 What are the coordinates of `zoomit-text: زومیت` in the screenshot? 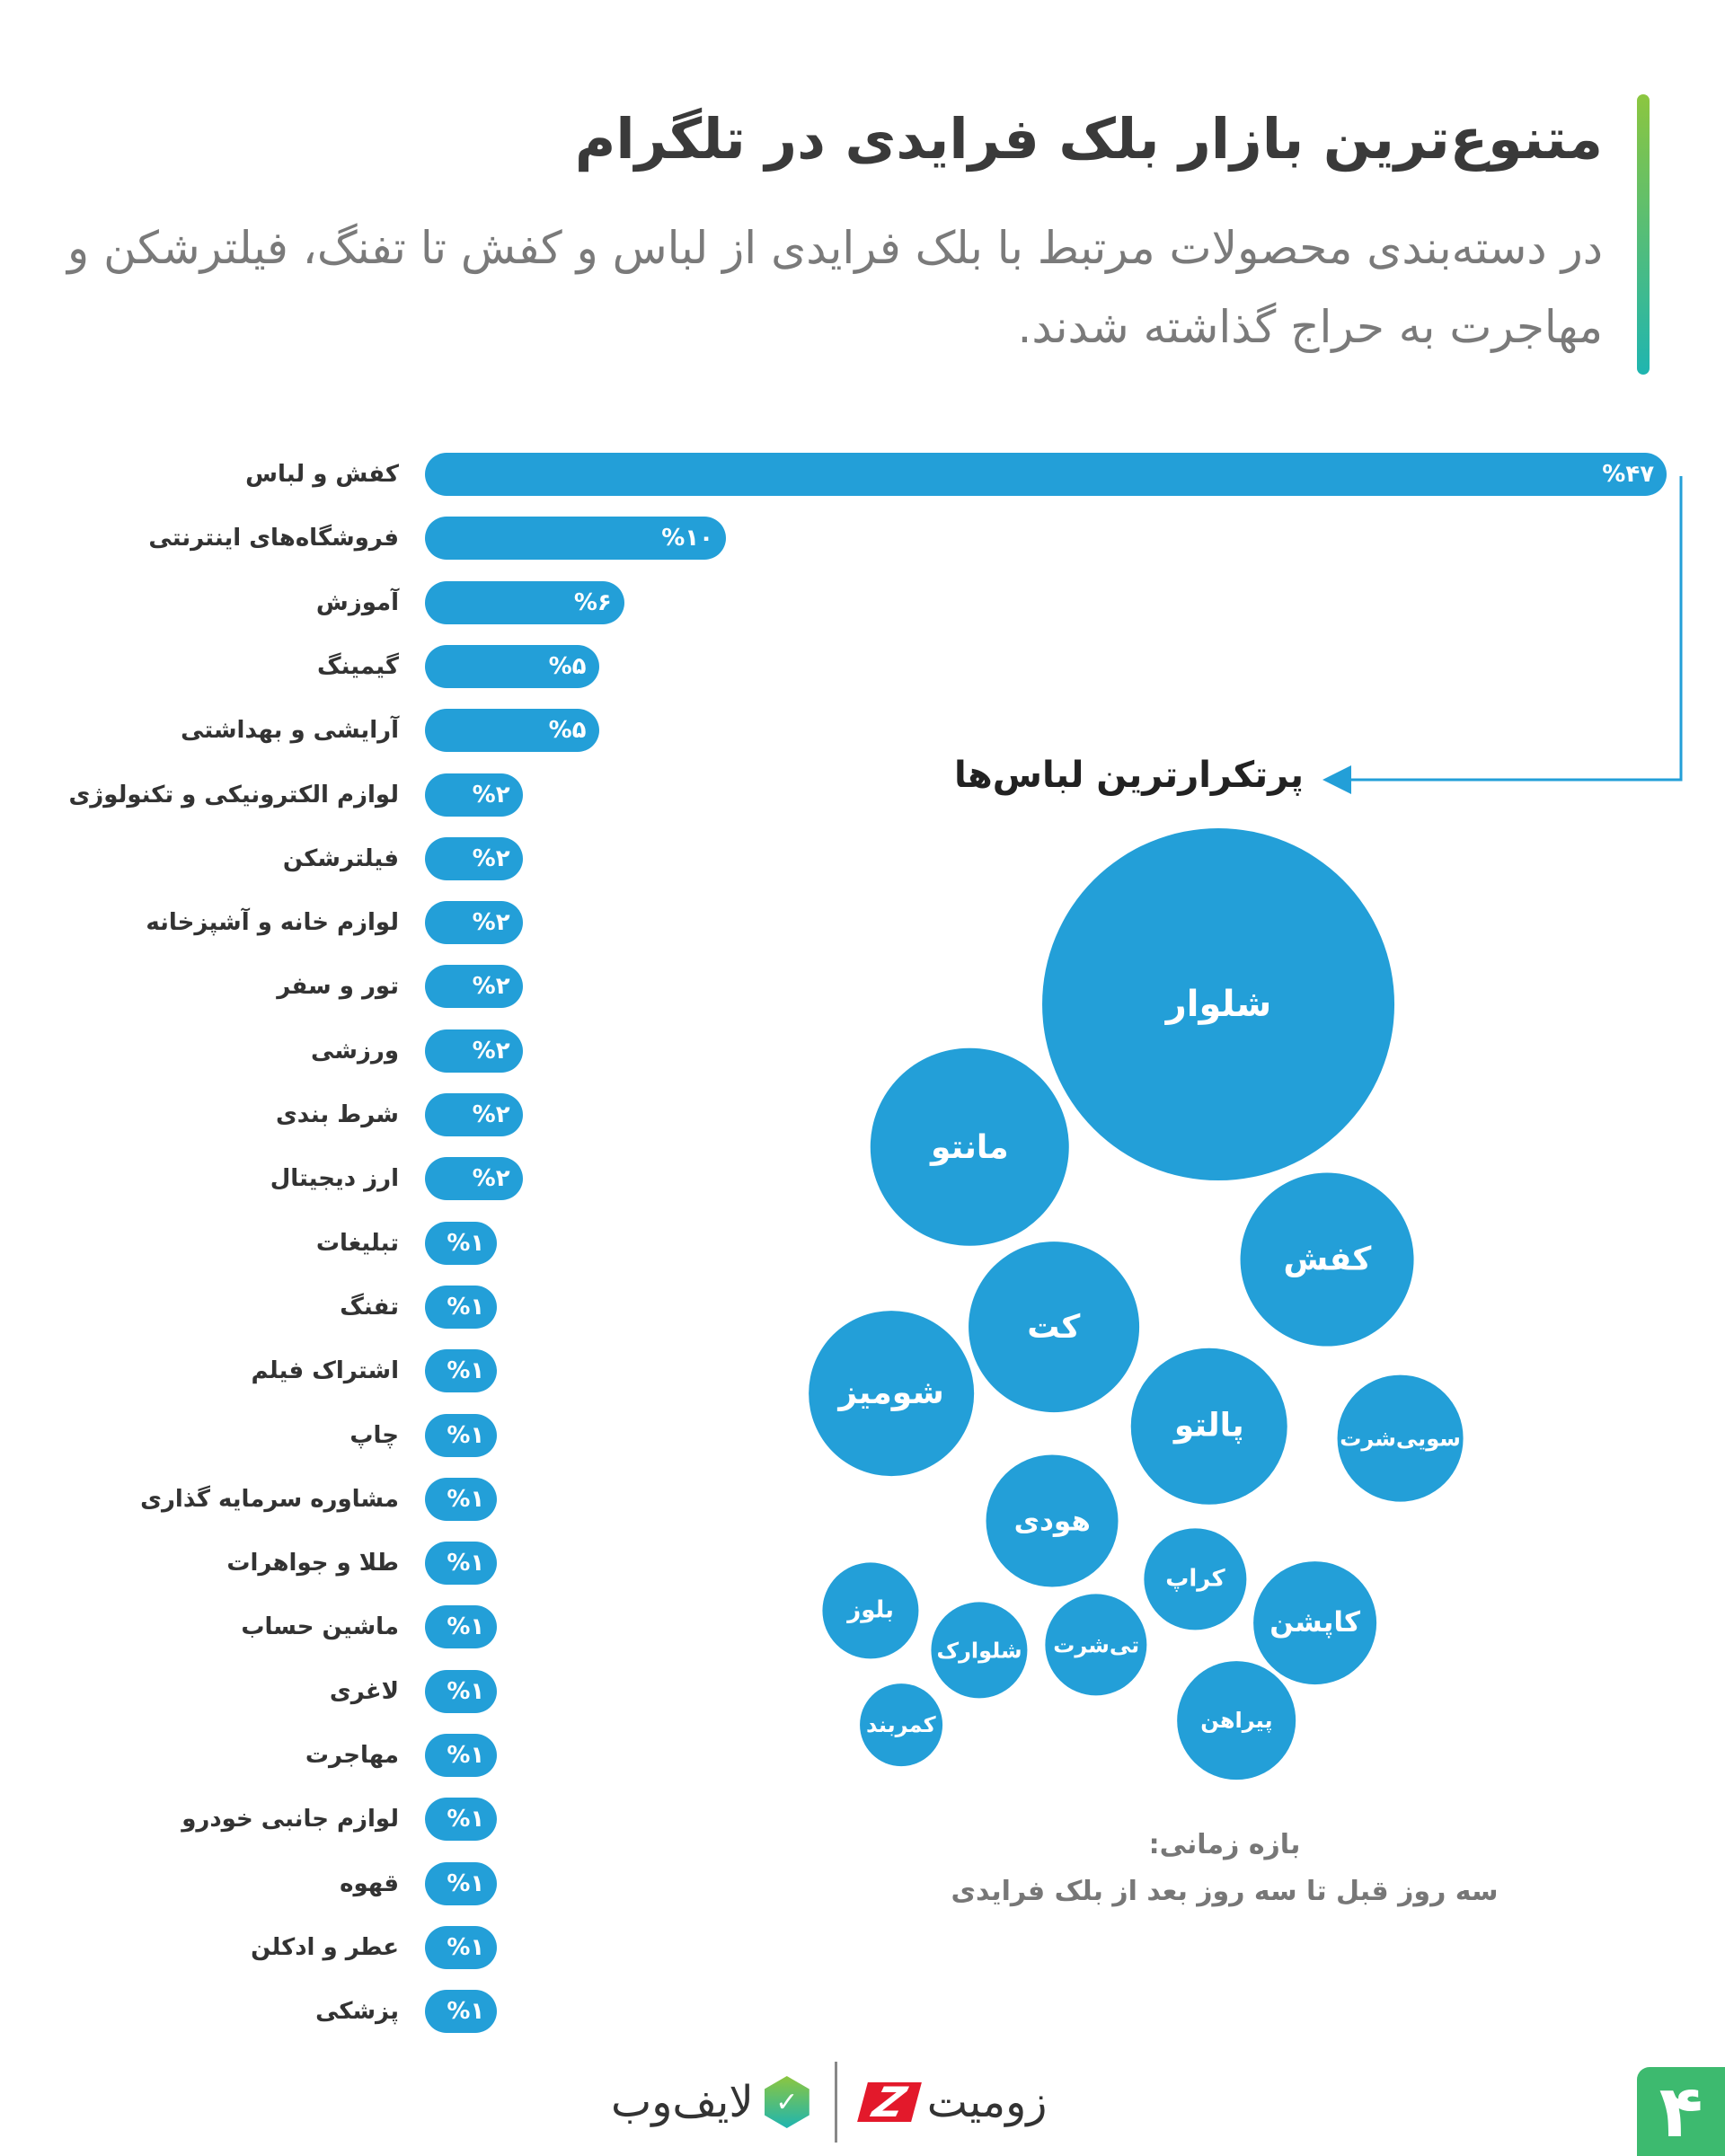 It's located at (987, 2102).